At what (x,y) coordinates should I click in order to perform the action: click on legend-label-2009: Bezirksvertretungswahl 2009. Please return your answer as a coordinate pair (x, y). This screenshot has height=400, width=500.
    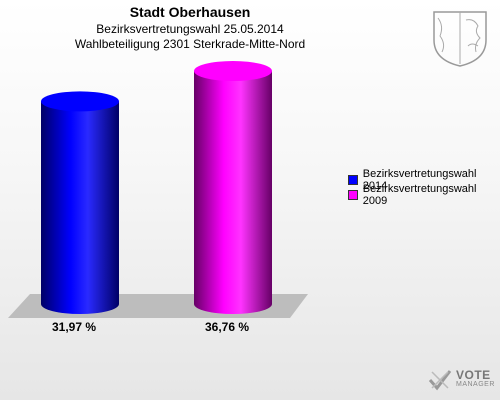
    Looking at the image, I should click on (419, 194).